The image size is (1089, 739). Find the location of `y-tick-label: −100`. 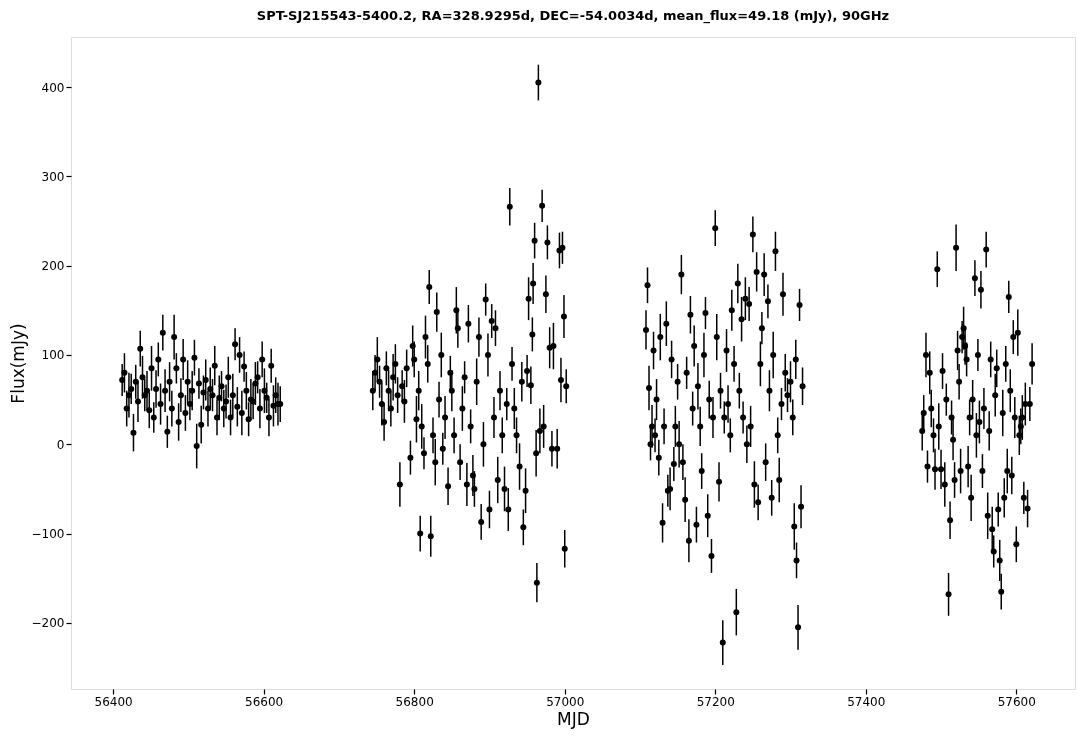

y-tick-label: −100 is located at coordinates (48, 534).